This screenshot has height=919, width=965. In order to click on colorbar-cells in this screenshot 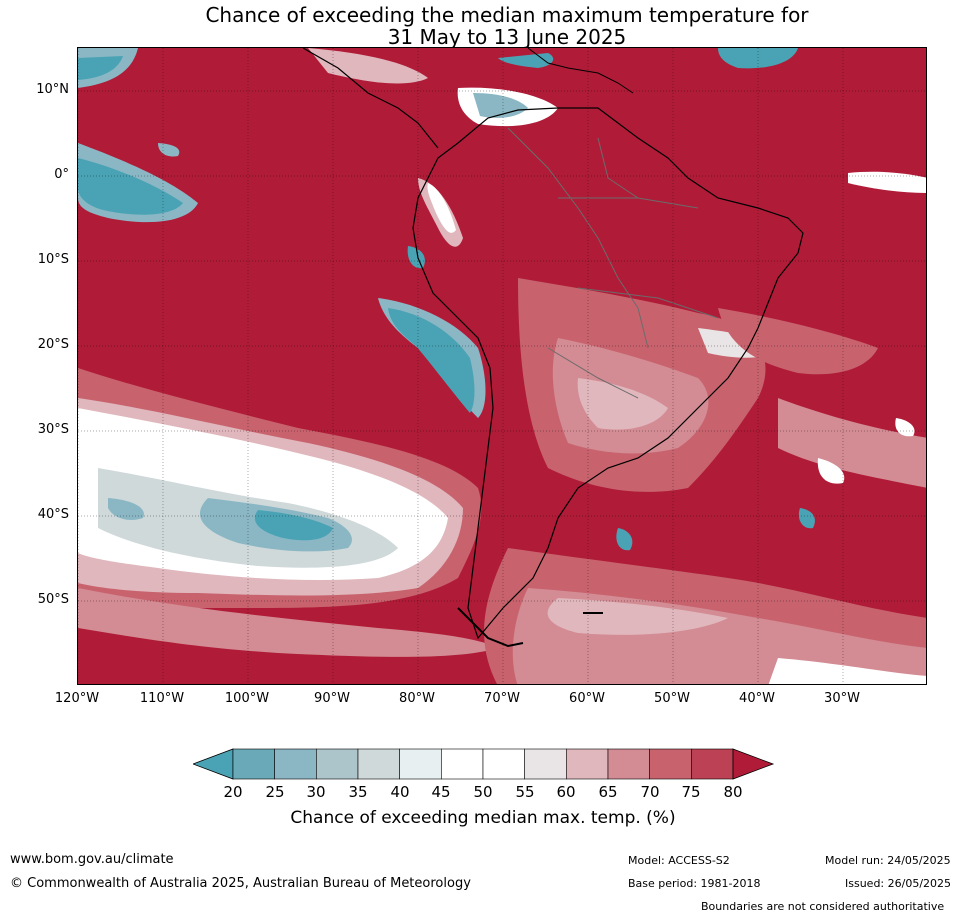, I will do `click(483, 764)`.